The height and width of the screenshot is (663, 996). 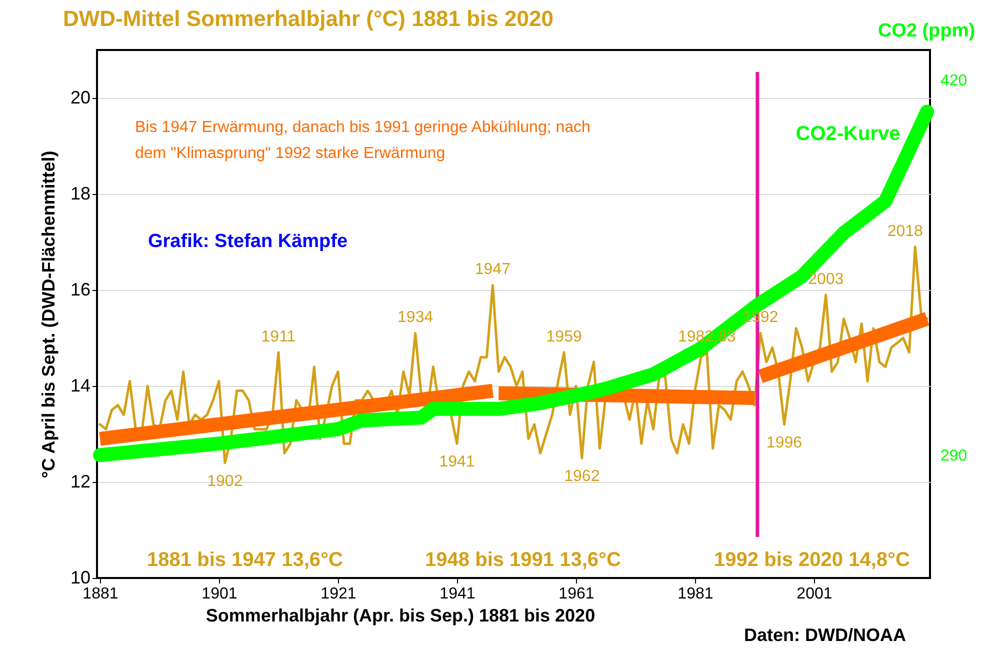 What do you see at coordinates (564, 337) in the screenshot?
I see `annotation: 1959` at bounding box center [564, 337].